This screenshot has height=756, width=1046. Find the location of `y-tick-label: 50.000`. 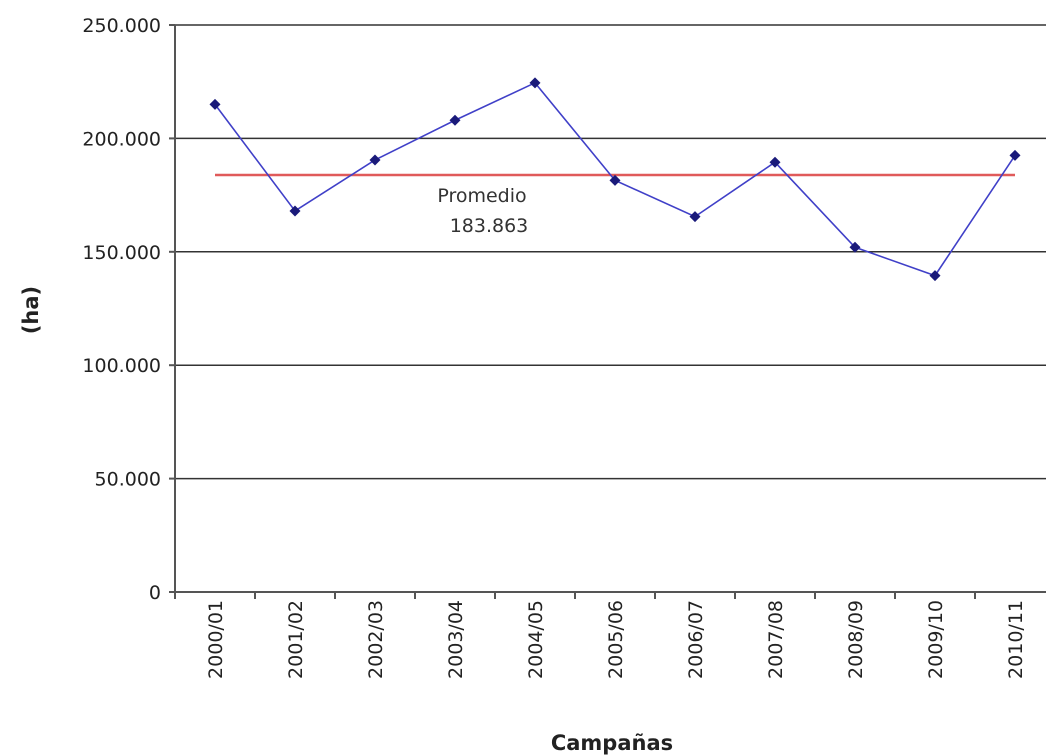

y-tick-label: 50.000 is located at coordinates (128, 480).